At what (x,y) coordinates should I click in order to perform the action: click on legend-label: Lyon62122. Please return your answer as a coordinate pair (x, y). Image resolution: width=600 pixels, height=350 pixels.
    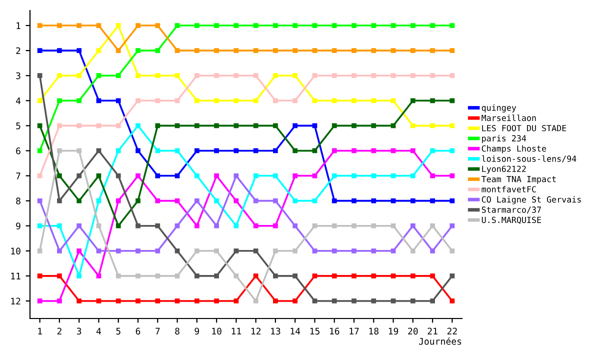
    Looking at the image, I should click on (504, 170).